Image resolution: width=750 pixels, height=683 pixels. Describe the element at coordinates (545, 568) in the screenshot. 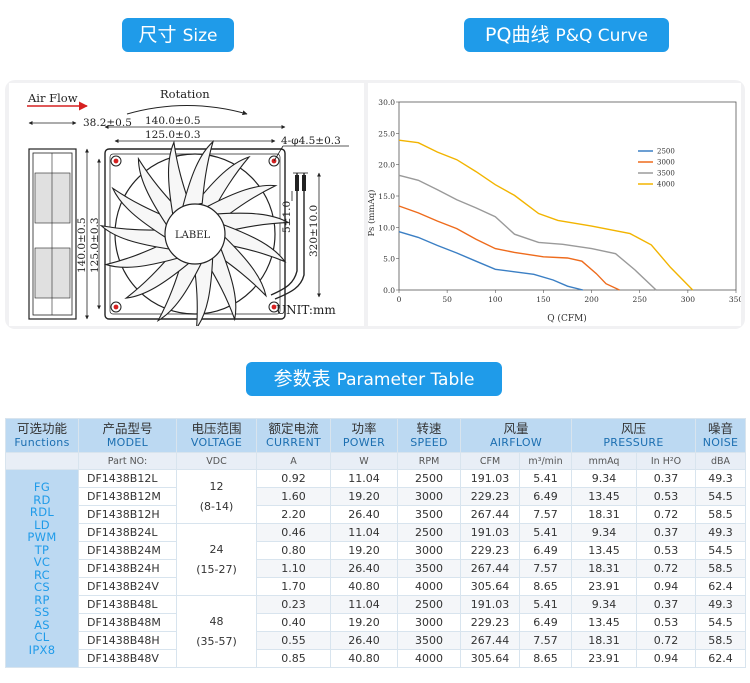

I see `m3-cell: 7.57` at that location.